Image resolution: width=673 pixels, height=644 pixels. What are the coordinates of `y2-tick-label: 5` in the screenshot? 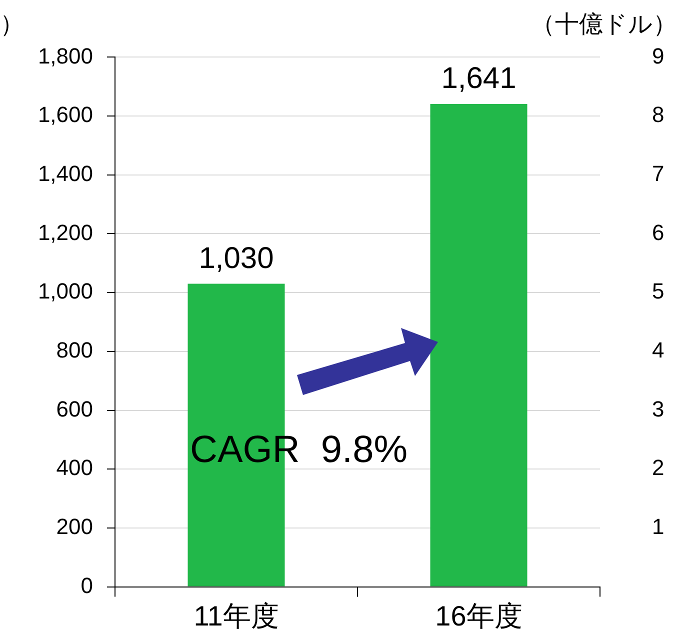 It's located at (658, 291).